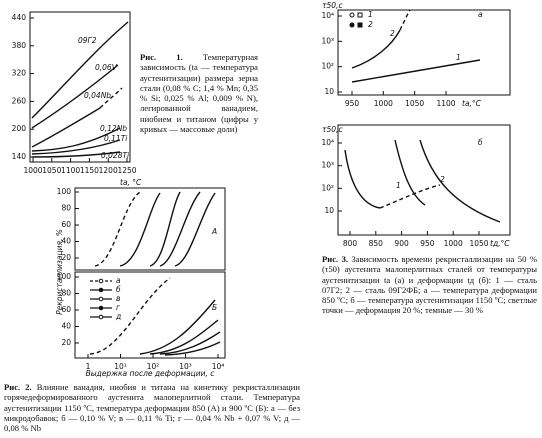 The width and height of the screenshot is (542, 438). What do you see at coordinates (115, 155) in the screenshot?
I see `curve-label: 0,028Ti` at bounding box center [115, 155].